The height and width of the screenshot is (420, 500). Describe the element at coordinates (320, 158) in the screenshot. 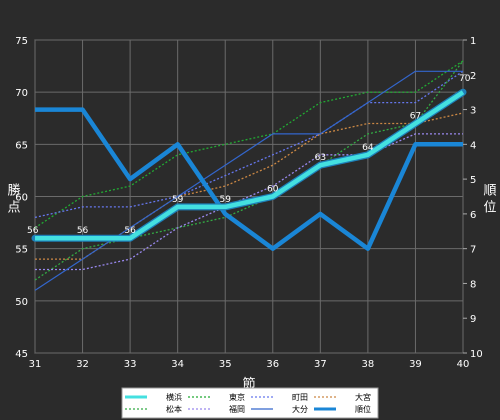

I see `series-0-data-label: 63` at that location.